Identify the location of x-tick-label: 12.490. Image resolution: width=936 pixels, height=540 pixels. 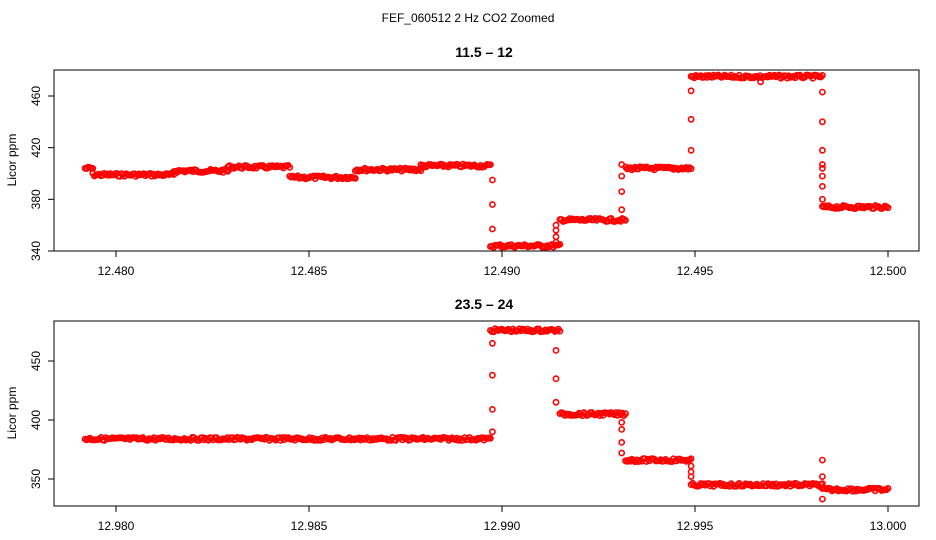
(502, 271).